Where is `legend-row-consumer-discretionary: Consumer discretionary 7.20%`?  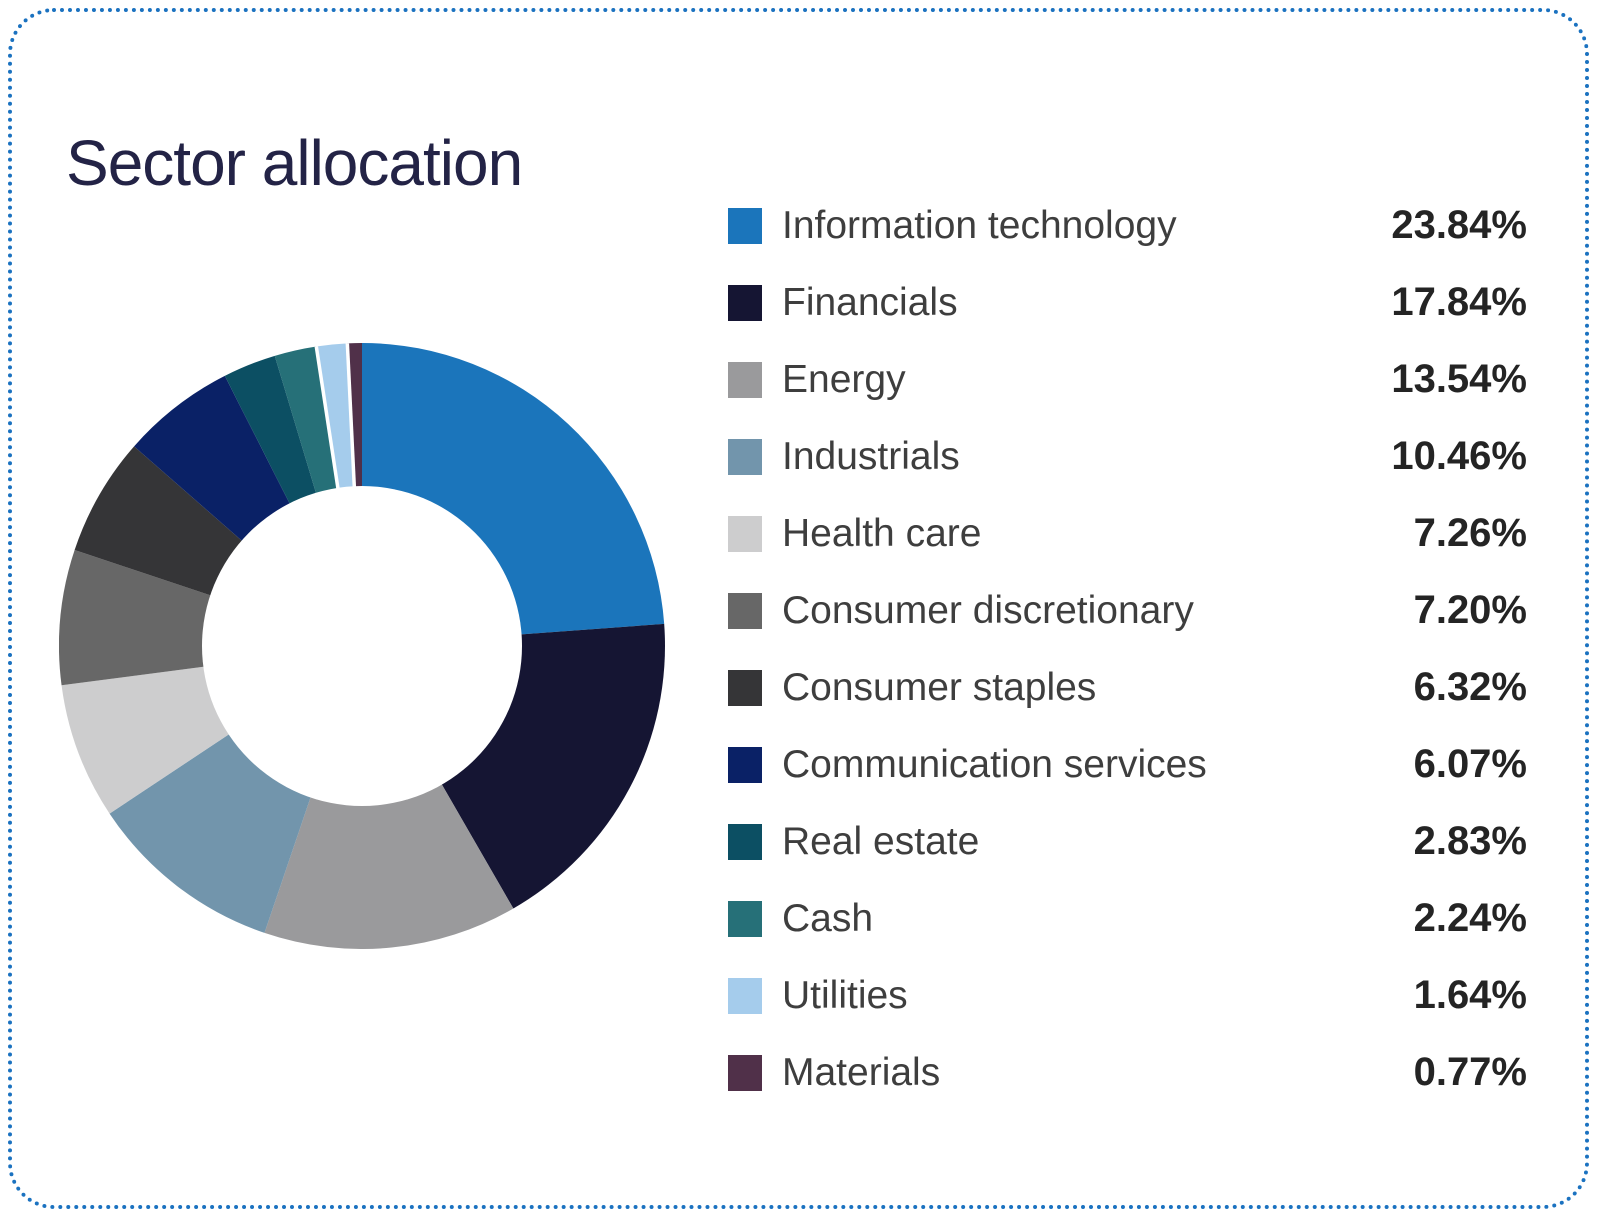 legend-row-consumer-discretionary: Consumer discretionary 7.20% is located at coordinates (1127, 610).